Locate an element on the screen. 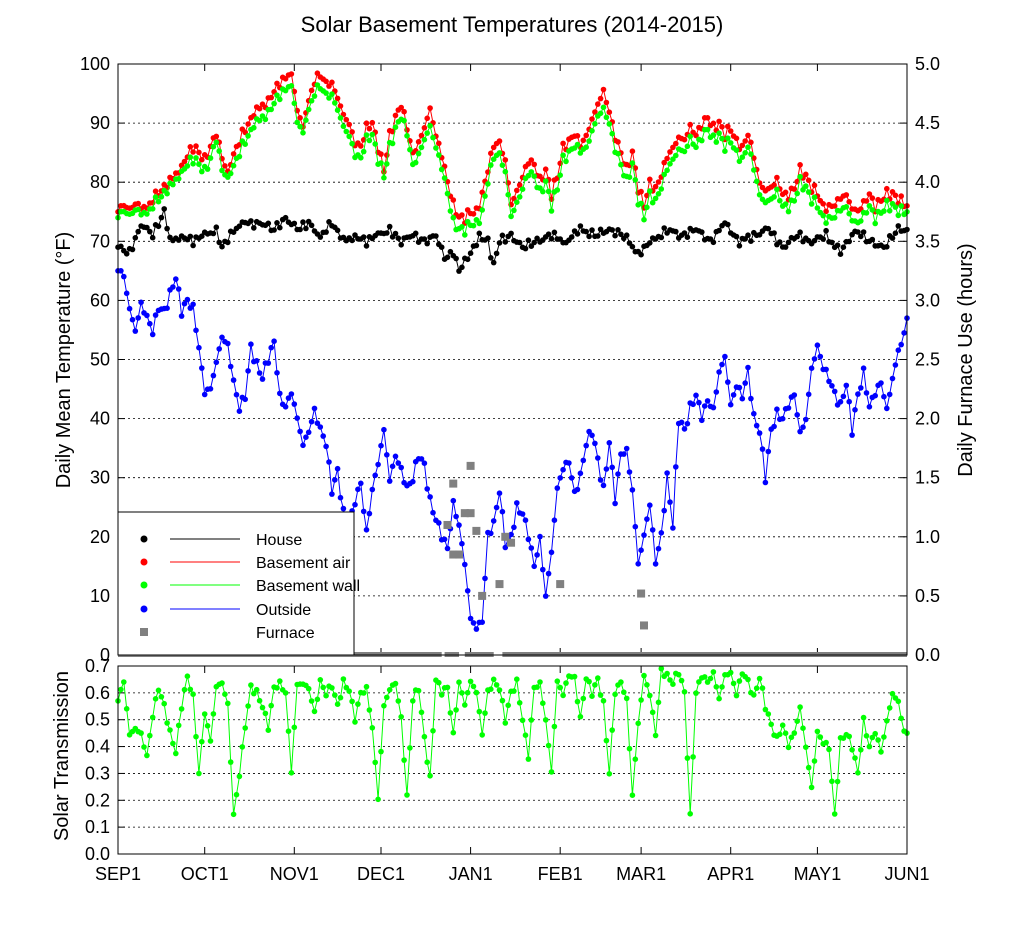 The image size is (1024, 930). series-solar-transmission is located at coordinates (512, 741).